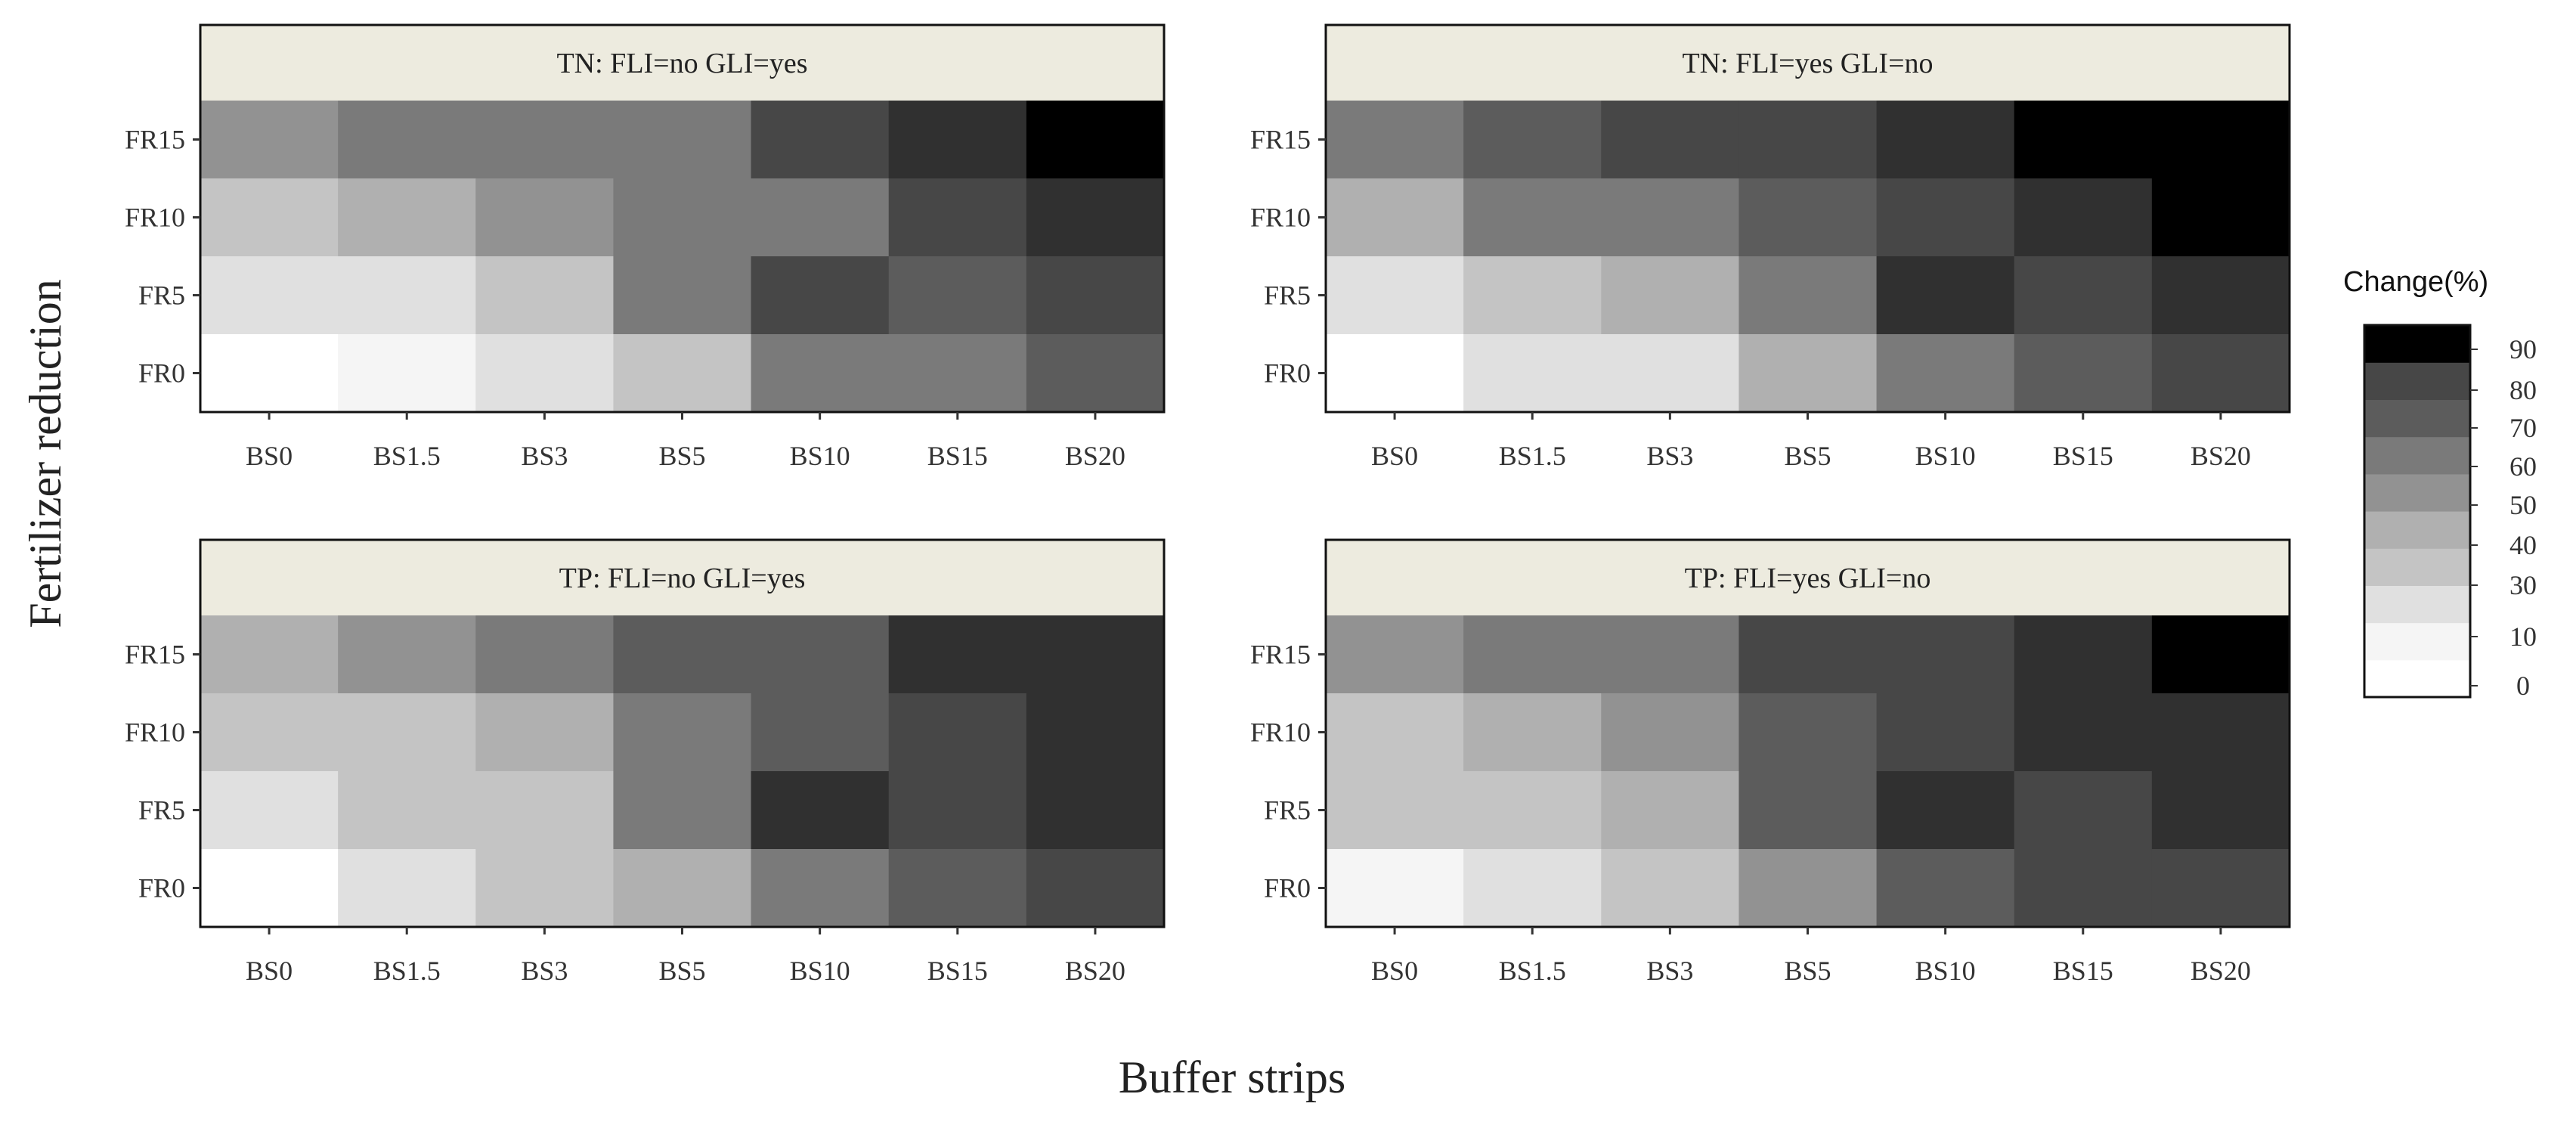 The image size is (2576, 1125). I want to click on legend-tick-label: 40, so click(2523, 545).